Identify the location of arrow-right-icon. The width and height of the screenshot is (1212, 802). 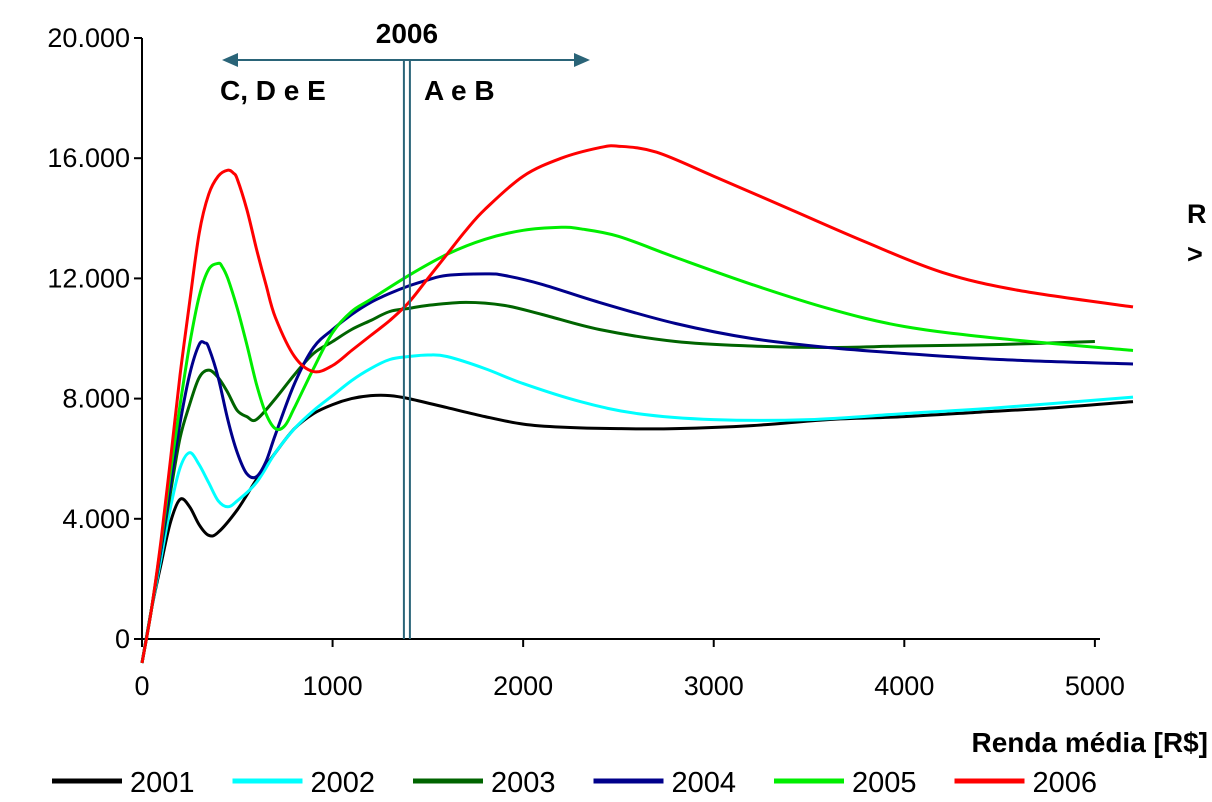
(582, 60).